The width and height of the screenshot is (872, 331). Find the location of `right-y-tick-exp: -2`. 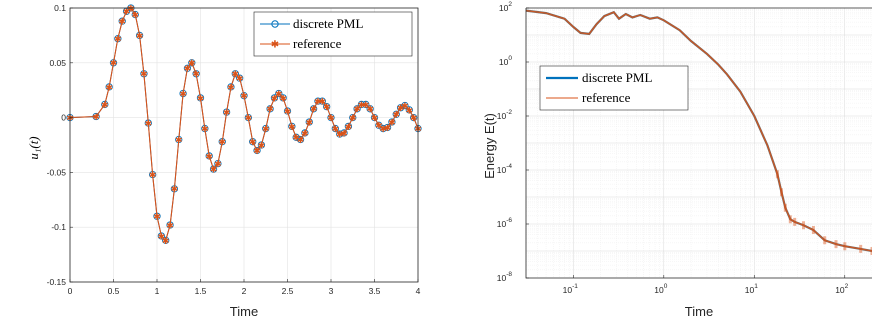

right-y-tick-exp: -2 is located at coordinates (509, 112).